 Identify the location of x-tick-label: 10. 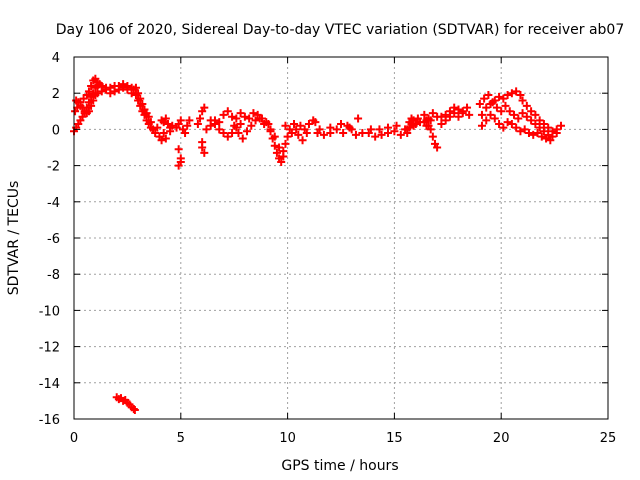
(287, 438).